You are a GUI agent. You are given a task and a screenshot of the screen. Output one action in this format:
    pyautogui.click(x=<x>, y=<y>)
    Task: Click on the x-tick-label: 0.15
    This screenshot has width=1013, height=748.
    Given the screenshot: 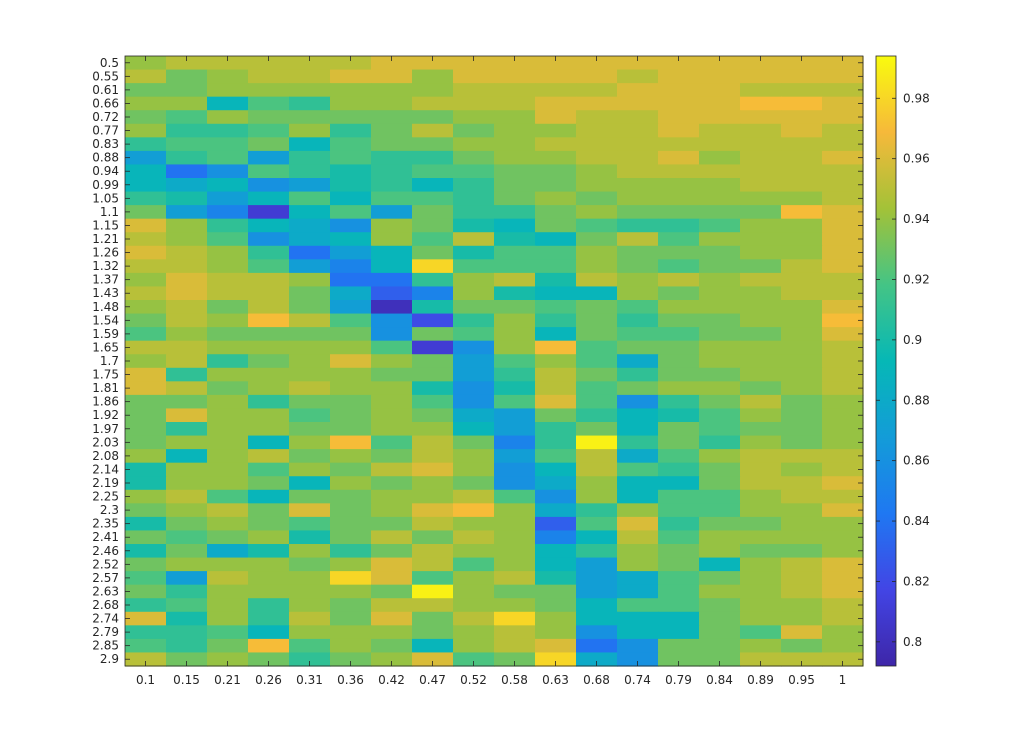 What is the action you would take?
    pyautogui.click(x=186, y=680)
    